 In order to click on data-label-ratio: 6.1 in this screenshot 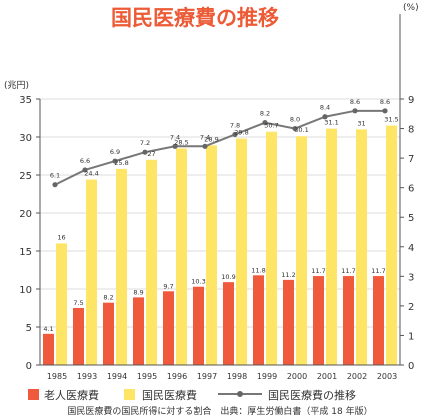, I will do `click(55, 176)`.